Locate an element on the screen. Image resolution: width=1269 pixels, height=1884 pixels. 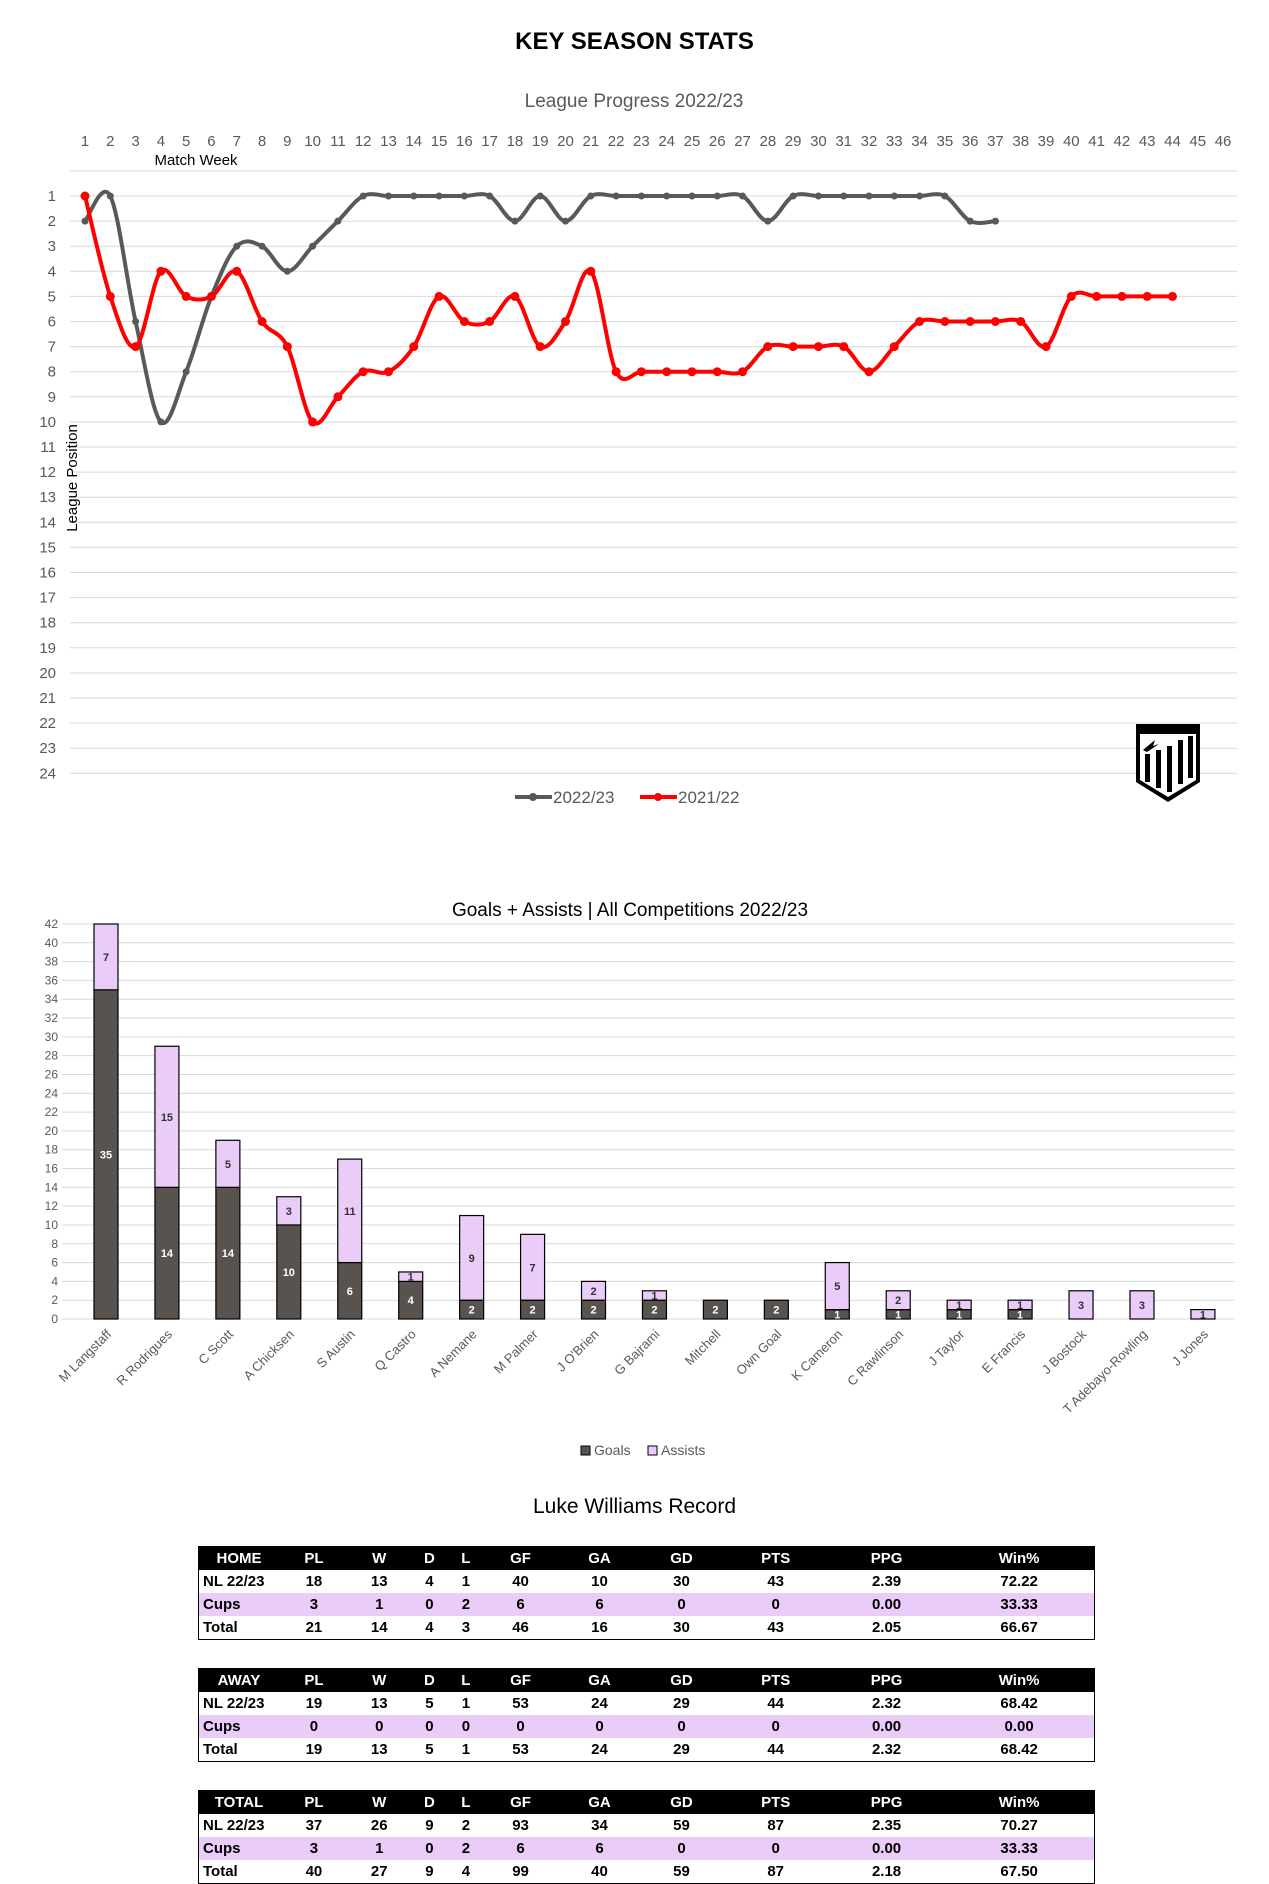
column-header: W is located at coordinates (379, 1558).